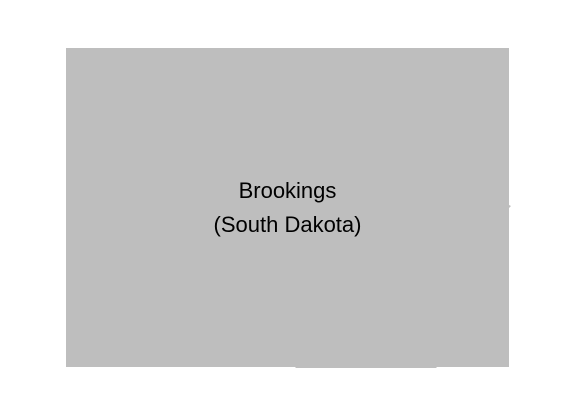 This screenshot has width=576, height=416. What do you see at coordinates (287, 224) in the screenshot?
I see `state-name: (South Dakota)` at bounding box center [287, 224].